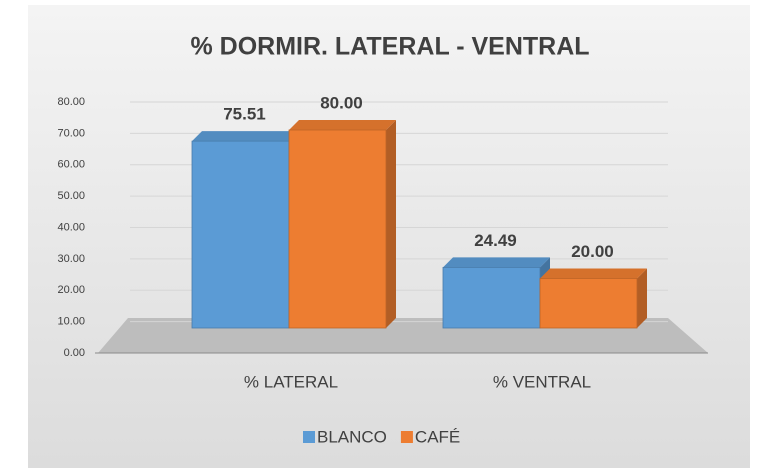 The width and height of the screenshot is (771, 468). What do you see at coordinates (71, 102) in the screenshot?
I see `y-tick-label: 80.00` at bounding box center [71, 102].